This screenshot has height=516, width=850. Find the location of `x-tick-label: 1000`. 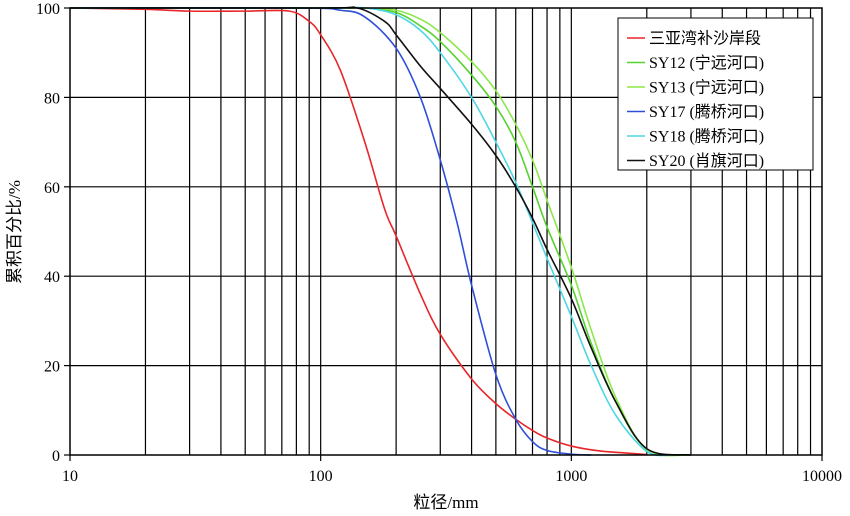

x-tick-label: 1000 is located at coordinates (571, 476).